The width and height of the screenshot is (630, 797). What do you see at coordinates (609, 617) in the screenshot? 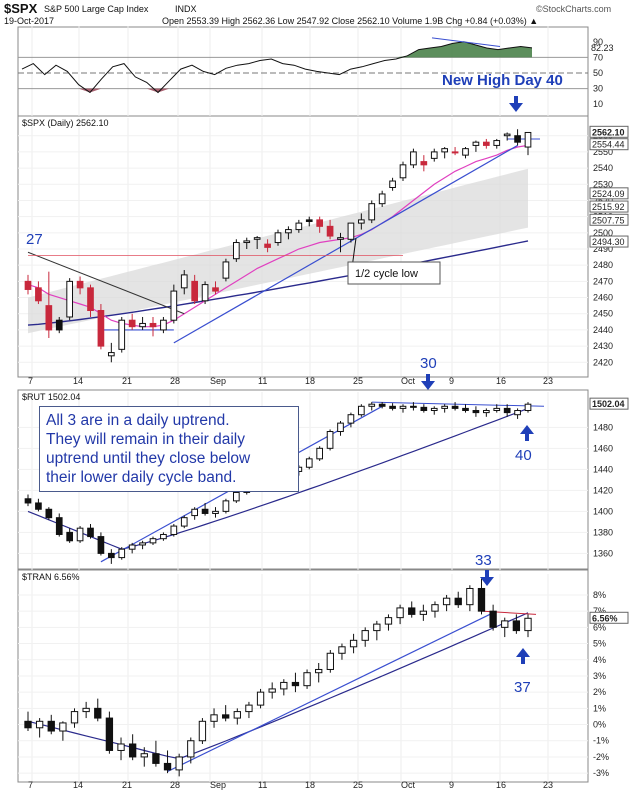
I see `tran-price-tag` at bounding box center [609, 617].